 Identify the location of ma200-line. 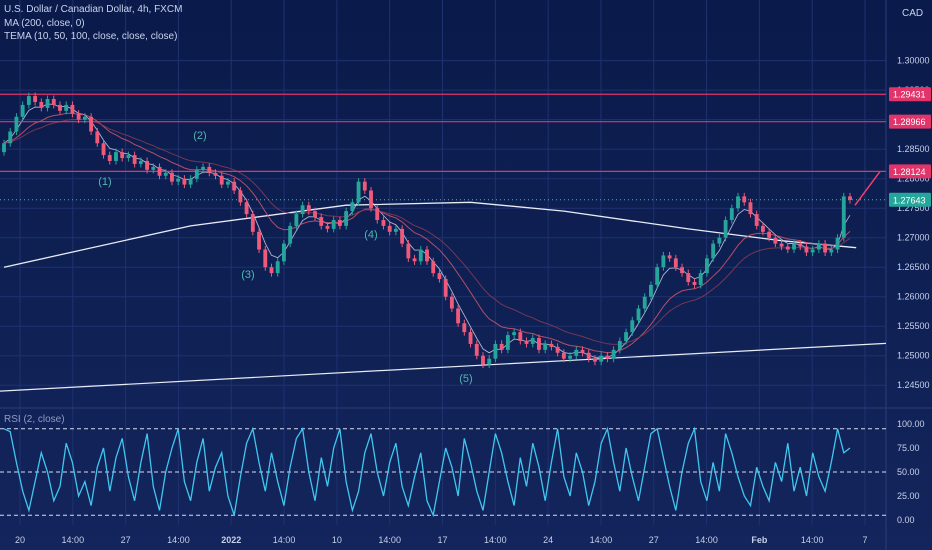
(430, 234).